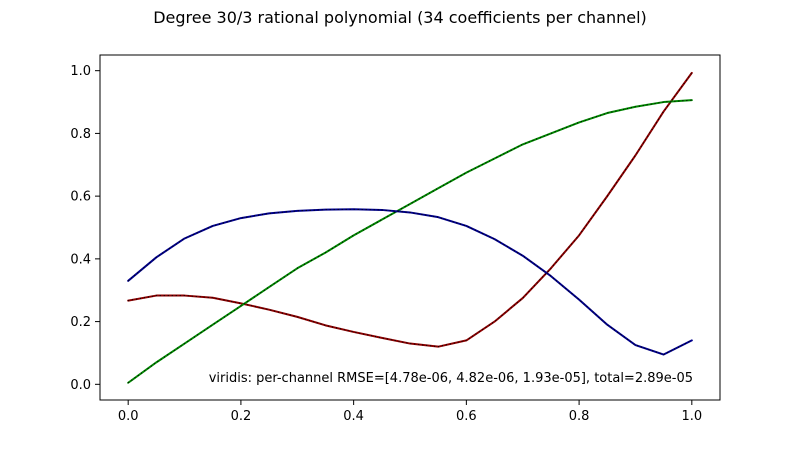 This screenshot has height=450, width=800. I want to click on x-tick-label: 1.0, so click(691, 416).